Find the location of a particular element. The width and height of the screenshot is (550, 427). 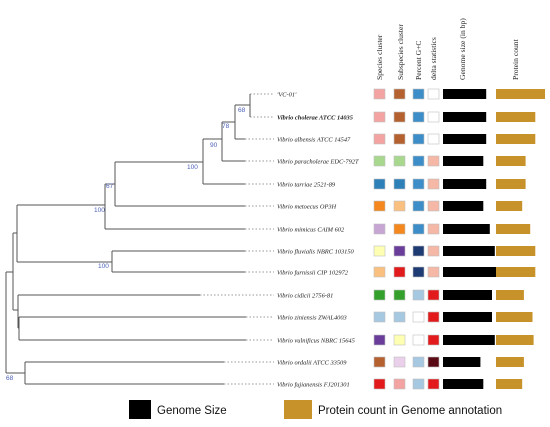

taxon-label: Vibrio albensis ATCC 14547 is located at coordinates (314, 139).